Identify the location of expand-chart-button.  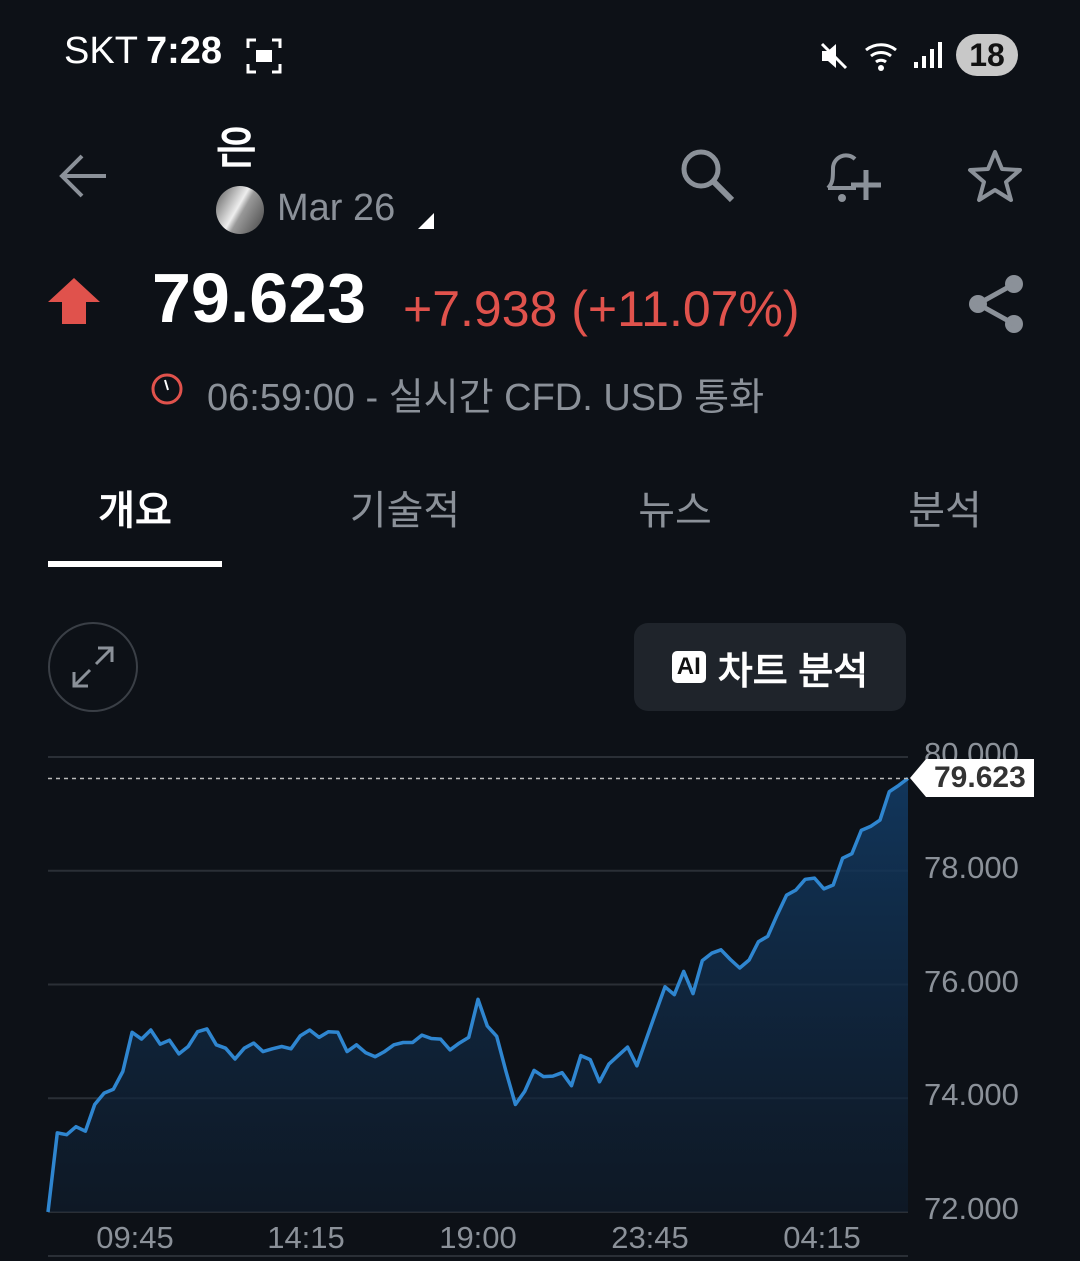
(93, 667).